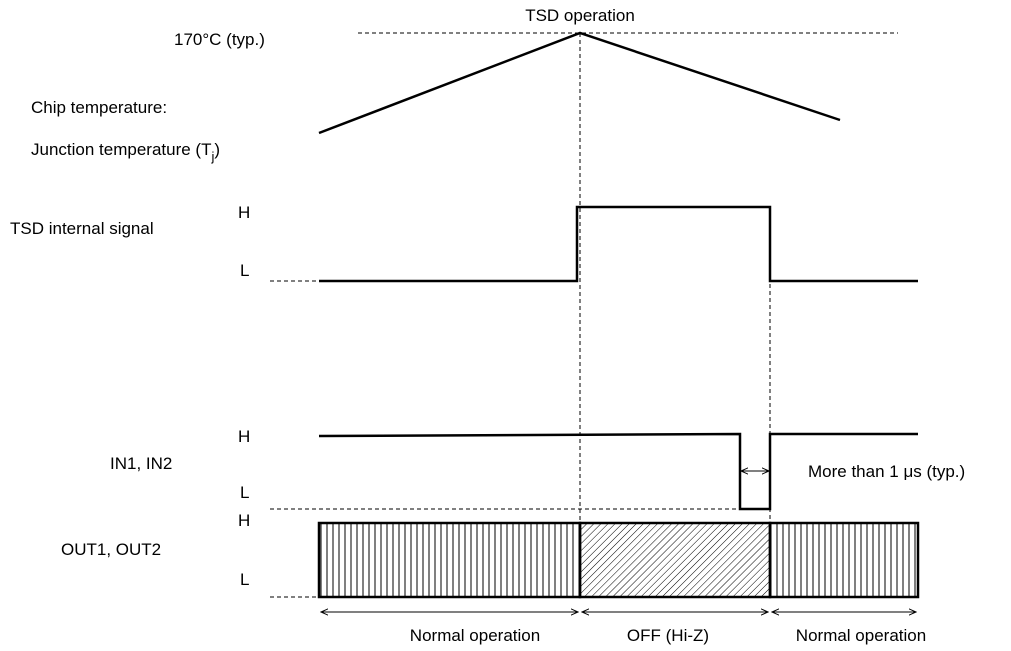 The height and width of the screenshot is (651, 1011). What do you see at coordinates (99, 107) in the screenshot?
I see `chip-temperature-label: Chip temperature:` at bounding box center [99, 107].